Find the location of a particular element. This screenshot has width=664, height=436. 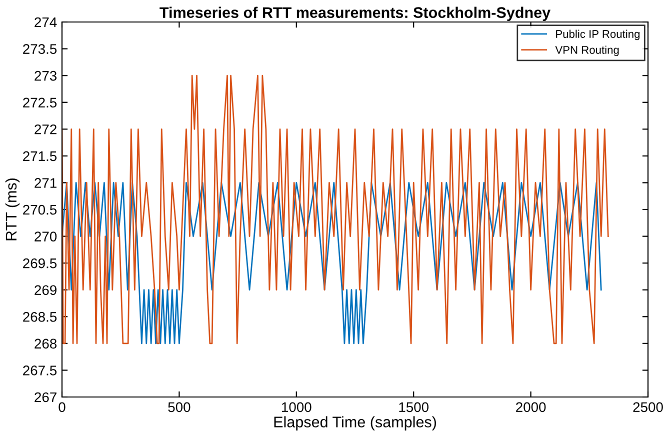

legend-label: Public IP Routing is located at coordinates (598, 35).